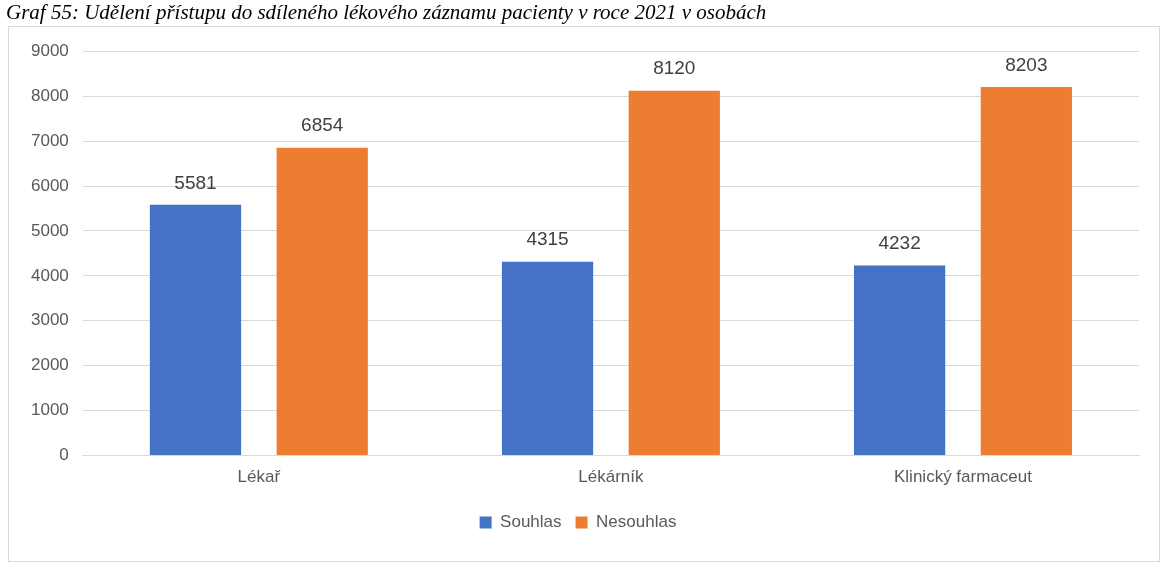  I want to click on y-tick-label: 9000, so click(49, 50).